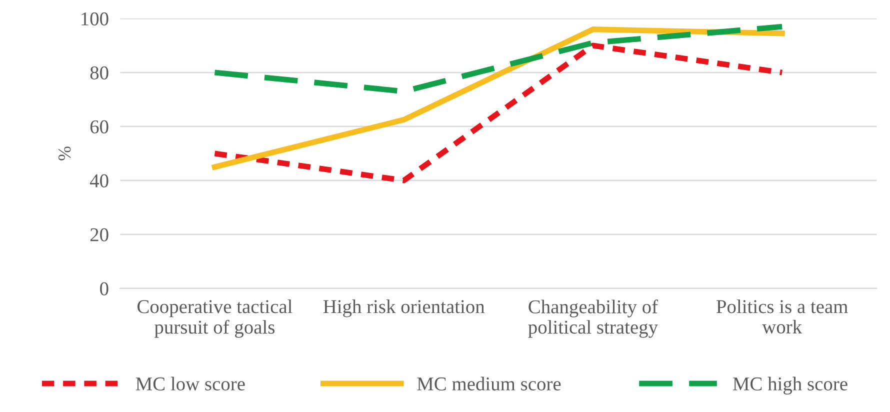 This screenshot has width=890, height=412. What do you see at coordinates (99, 73) in the screenshot?
I see `y-tick-label: 80` at bounding box center [99, 73].